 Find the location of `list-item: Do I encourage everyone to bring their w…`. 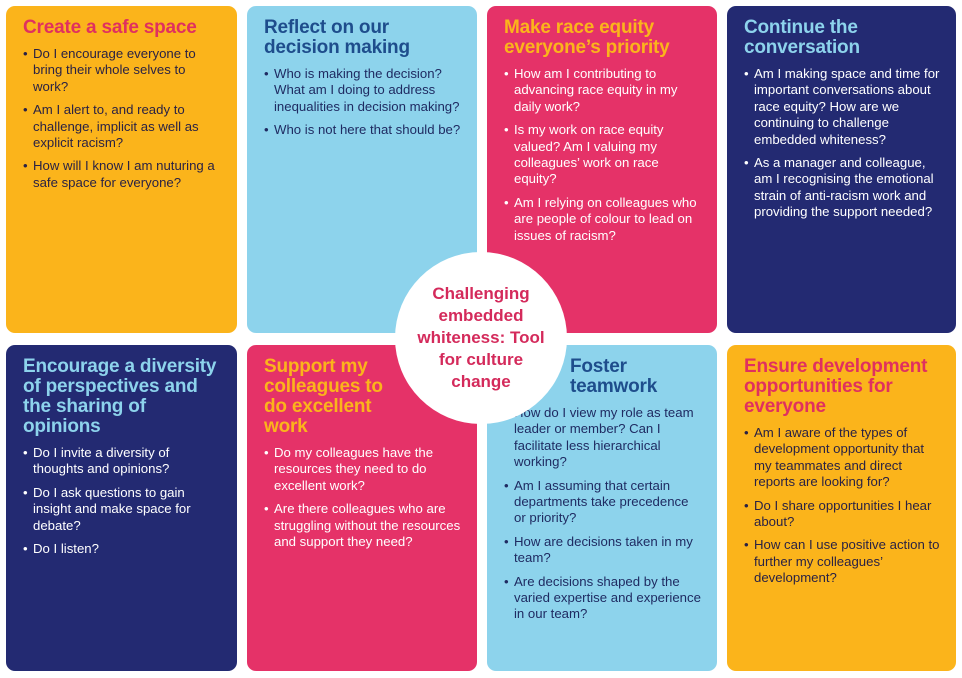

list-item: Do I encourage everyone to bring their w… is located at coordinates (123, 70).